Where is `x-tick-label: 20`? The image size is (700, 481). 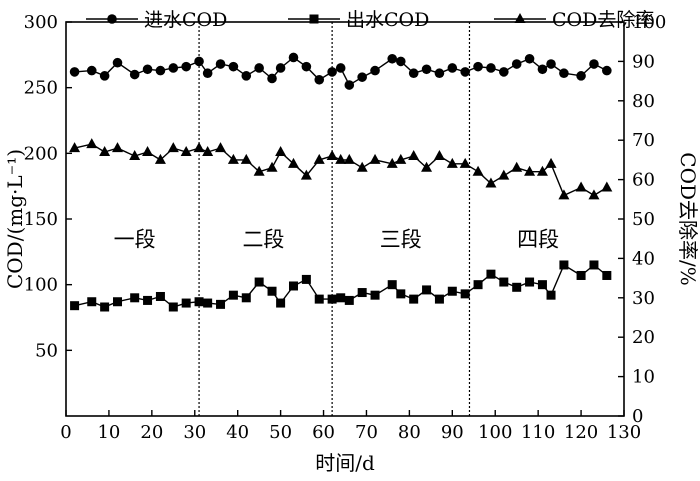 x-tick-label: 20 is located at coordinates (151, 432).